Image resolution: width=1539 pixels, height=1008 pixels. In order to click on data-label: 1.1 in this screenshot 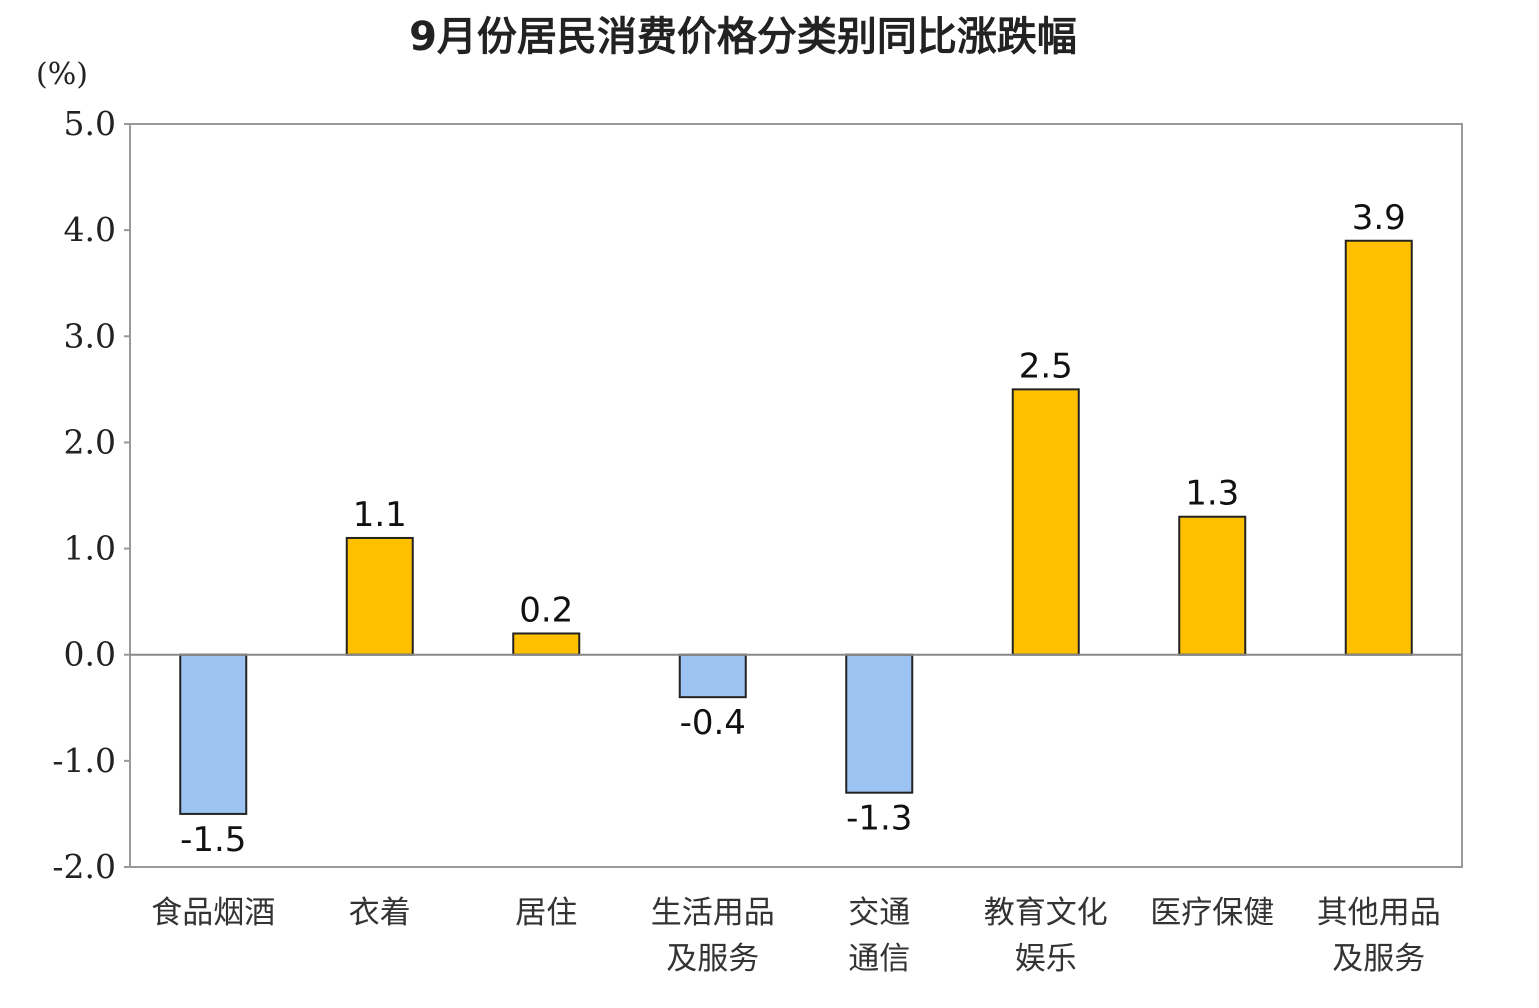, I will do `click(380, 515)`.